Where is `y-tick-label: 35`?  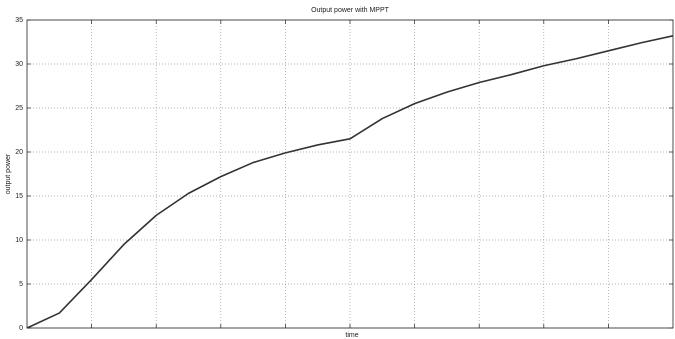 y-tick-label: 35 is located at coordinates (19, 20).